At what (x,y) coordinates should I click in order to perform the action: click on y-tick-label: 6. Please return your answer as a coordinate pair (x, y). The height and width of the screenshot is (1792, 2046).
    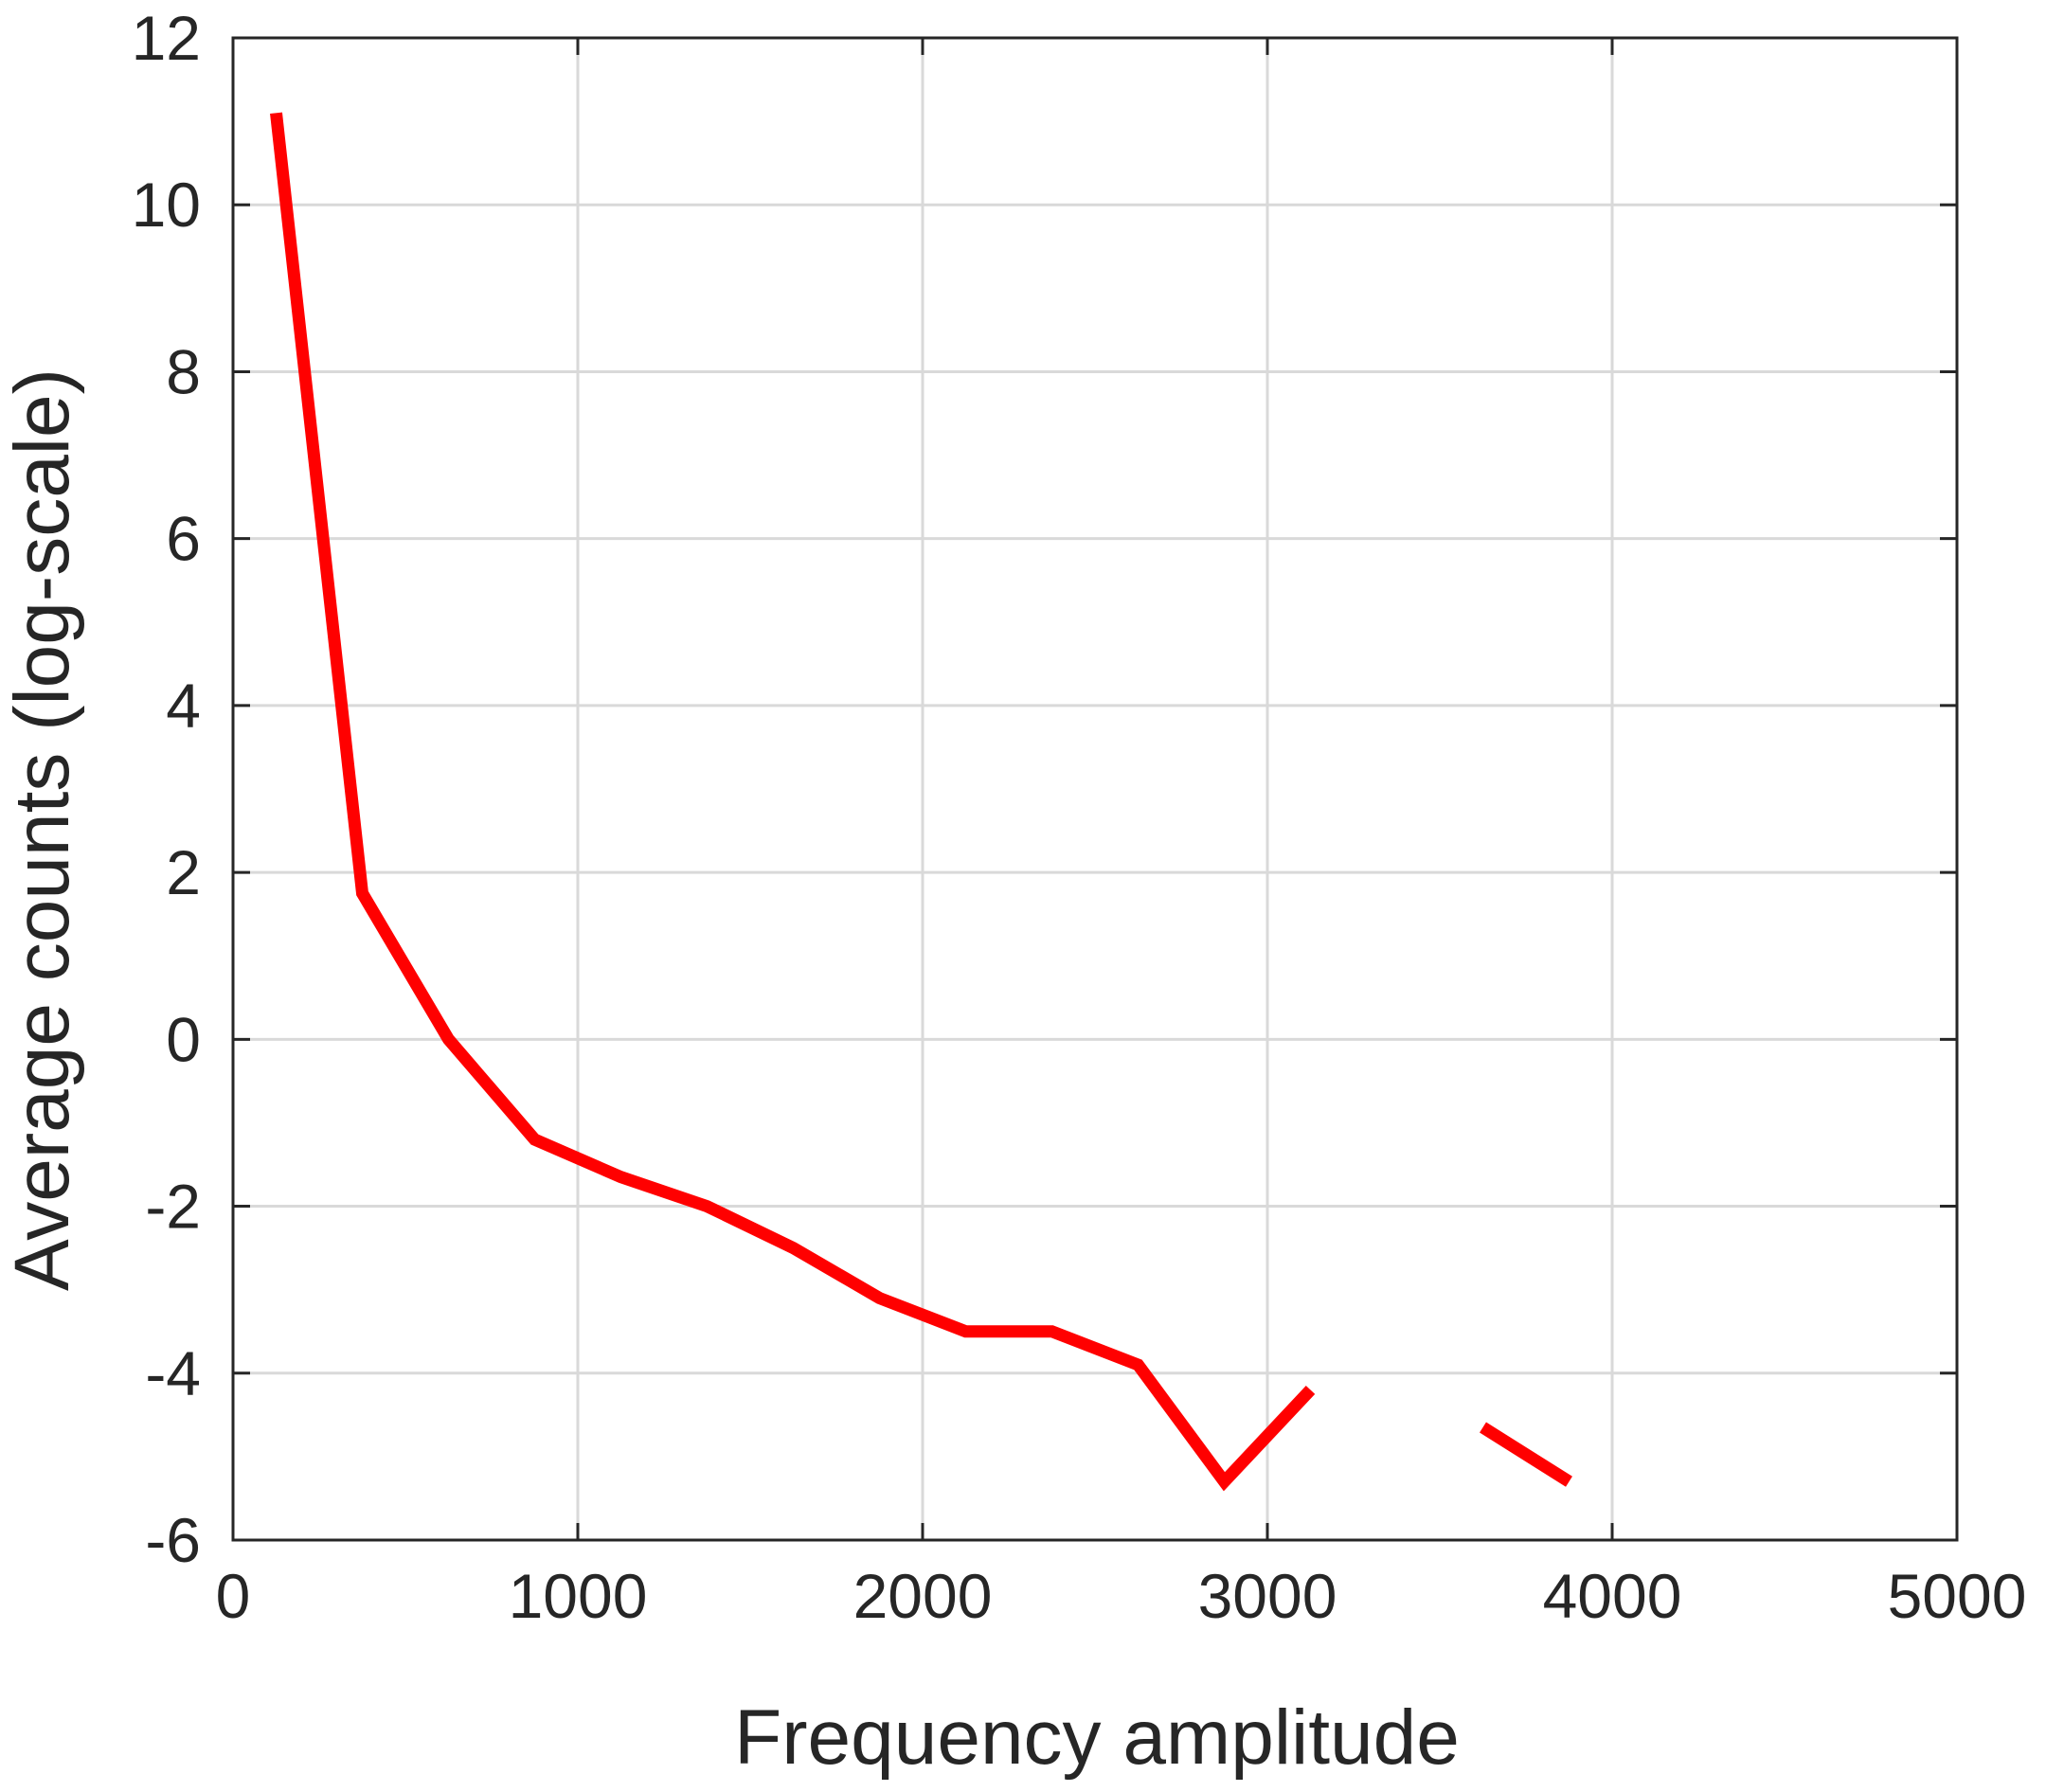
    Looking at the image, I should click on (183, 539).